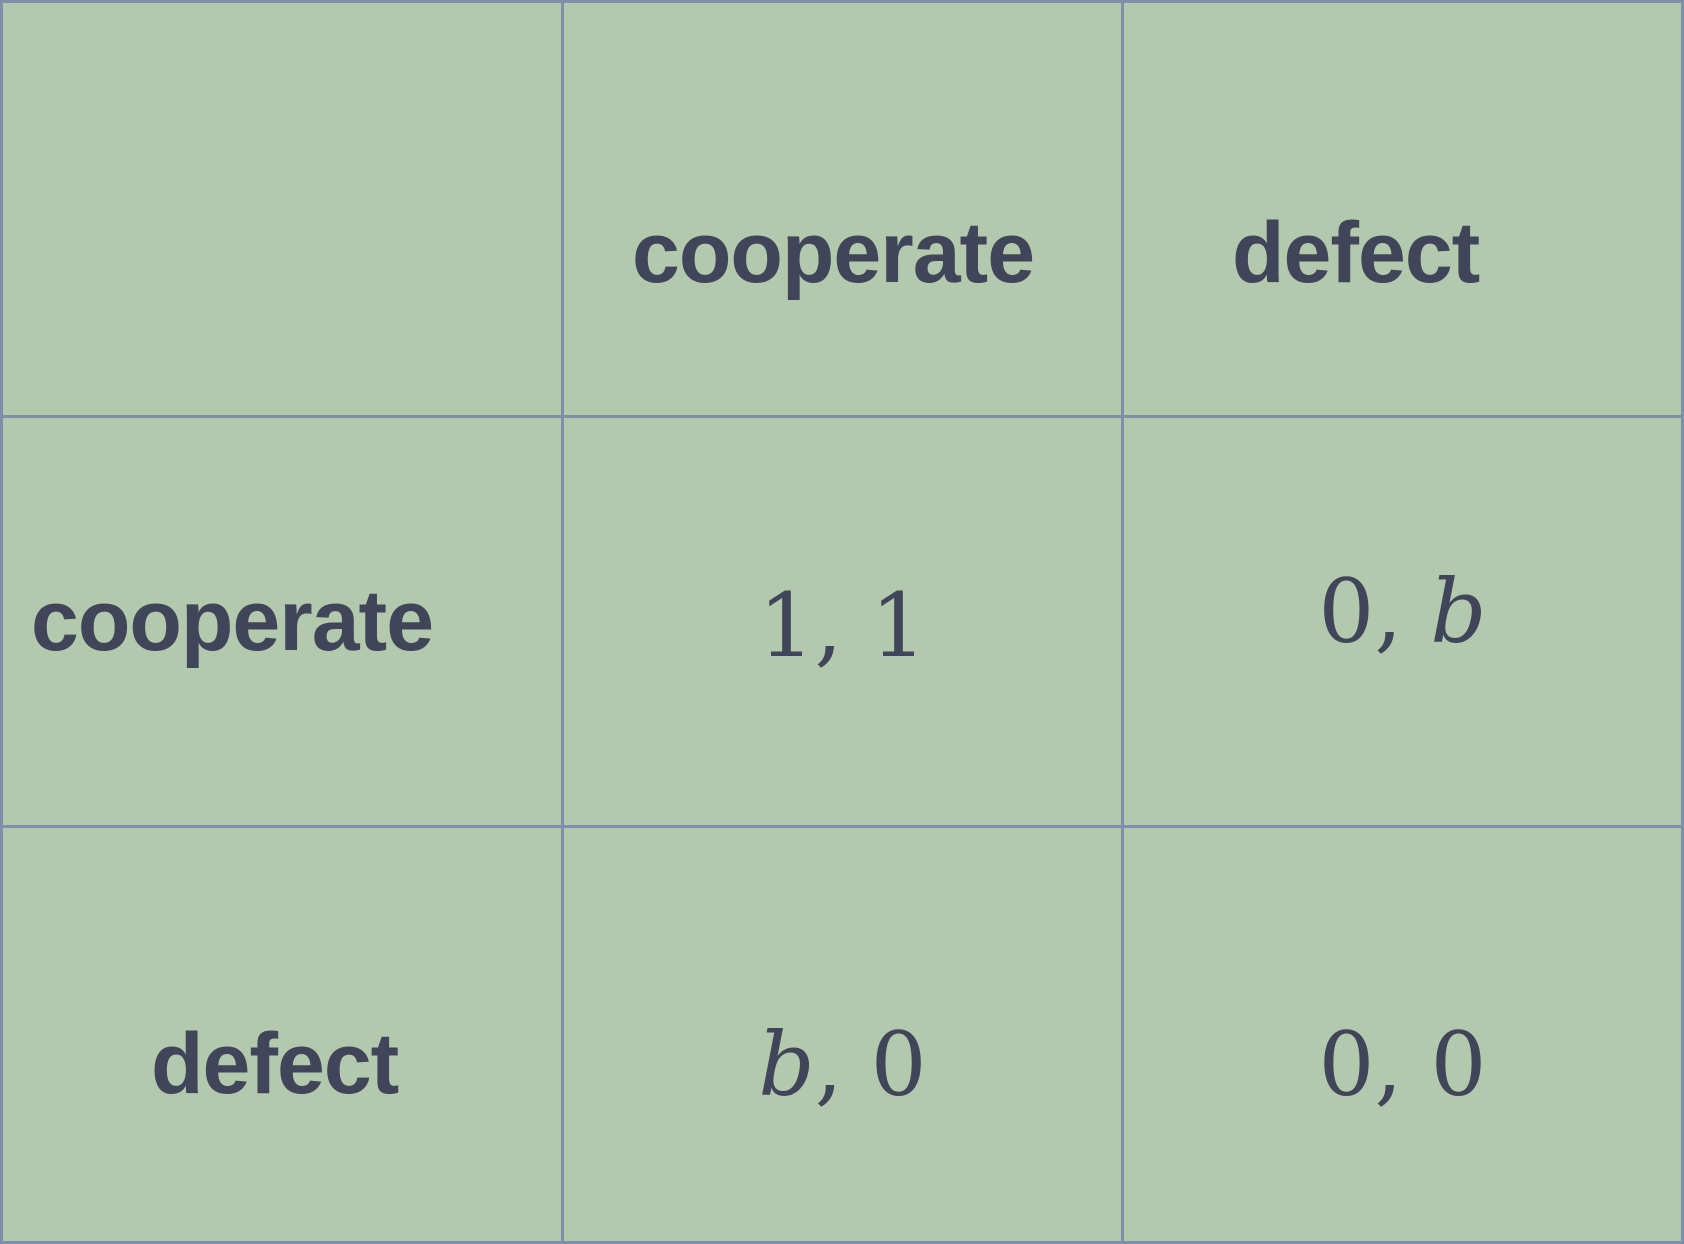 This screenshot has width=1684, height=1244. What do you see at coordinates (283, 210) in the screenshot?
I see `corner-cell` at bounding box center [283, 210].